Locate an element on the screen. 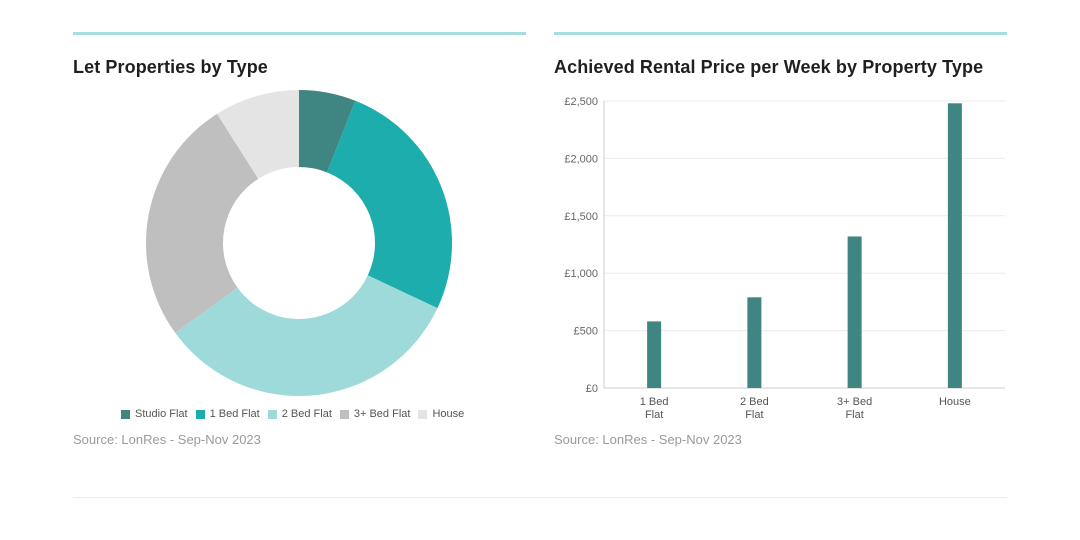  legend-item-2-bed-flat: 2 Bed Flat is located at coordinates (299, 414).